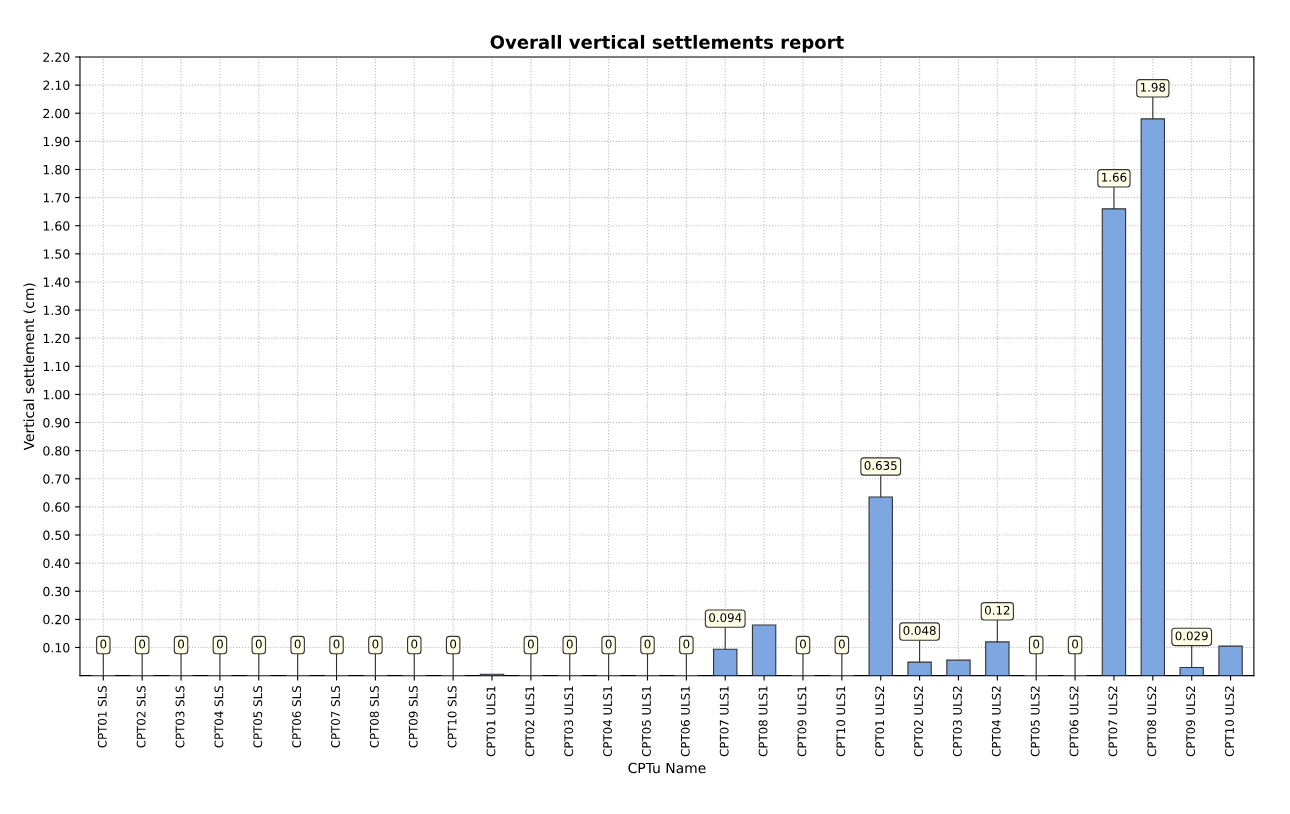  Describe the element at coordinates (56, 451) in the screenshot. I see `y-tick-label: 0.80` at that location.